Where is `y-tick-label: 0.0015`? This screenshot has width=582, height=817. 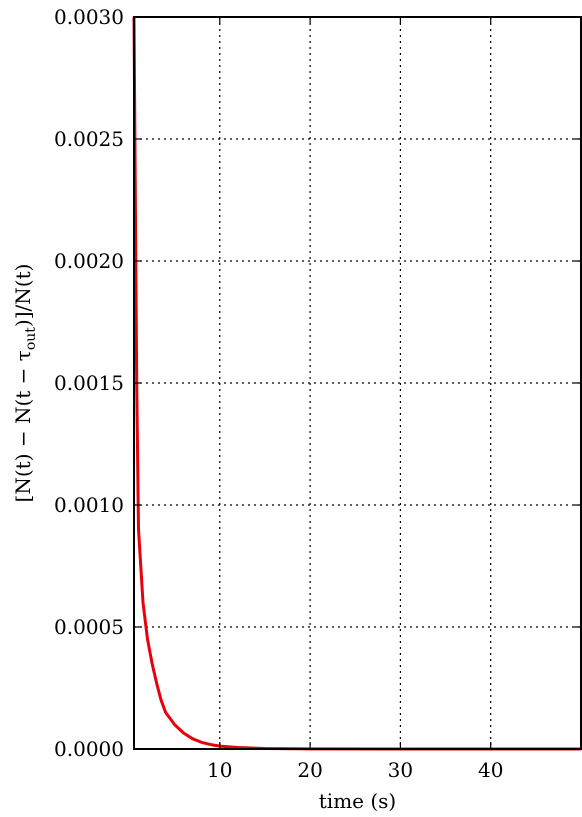 y-tick-label: 0.0015 is located at coordinates (89, 383).